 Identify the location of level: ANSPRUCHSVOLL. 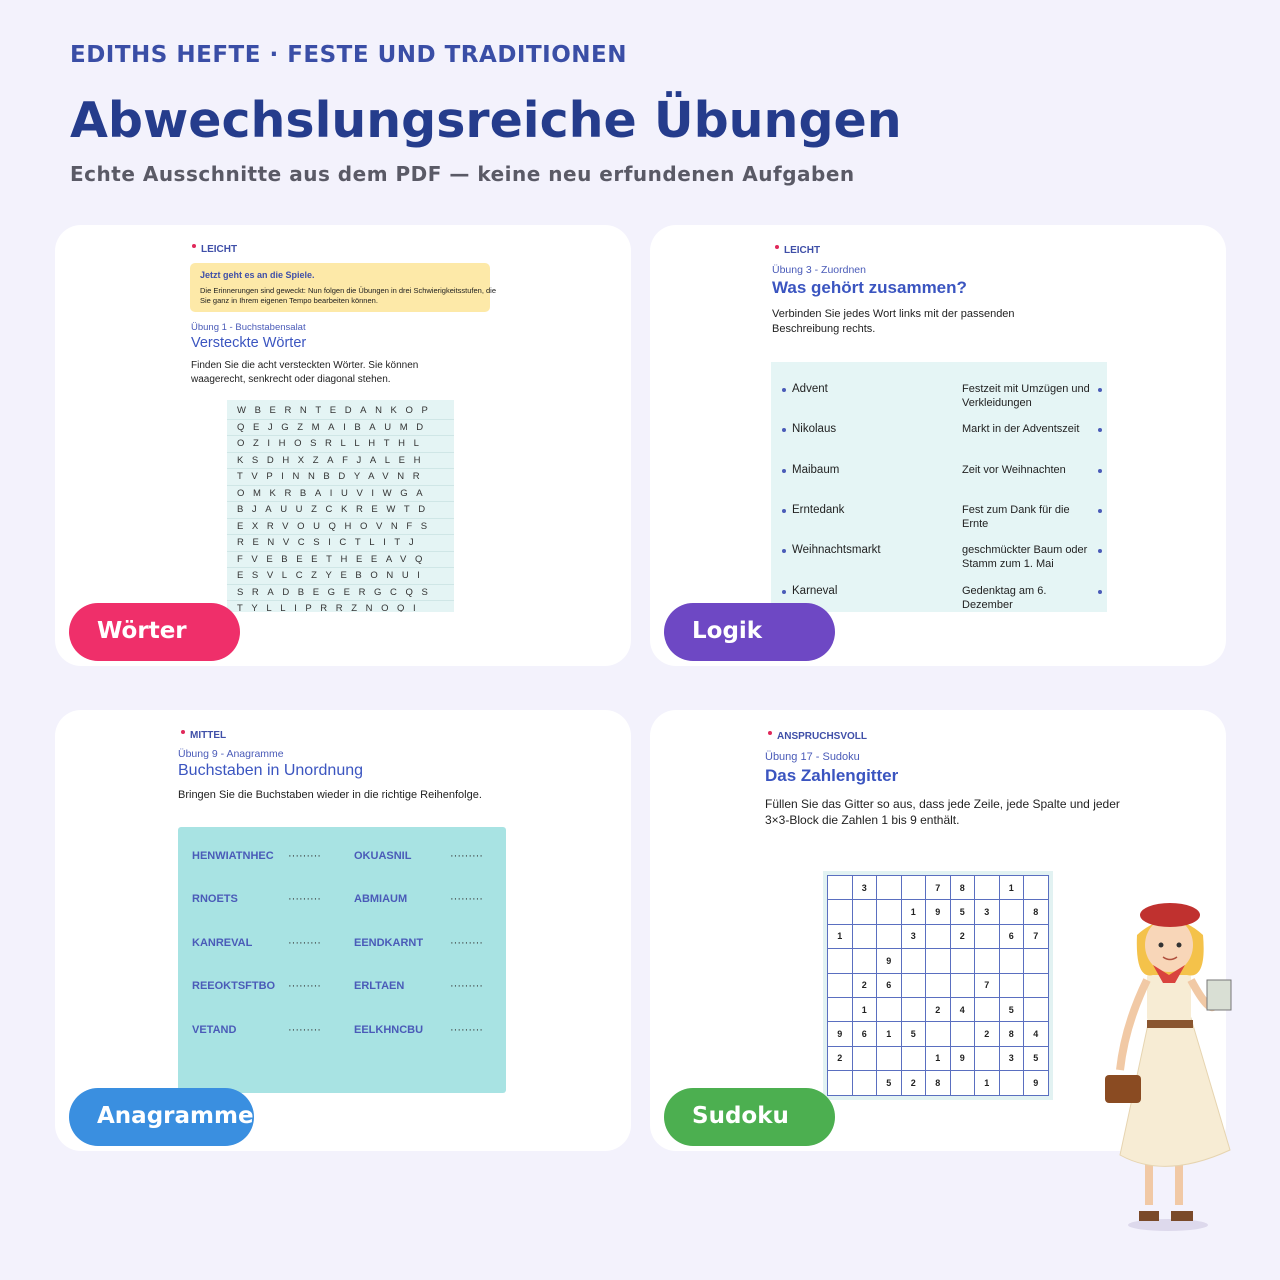
(817, 736).